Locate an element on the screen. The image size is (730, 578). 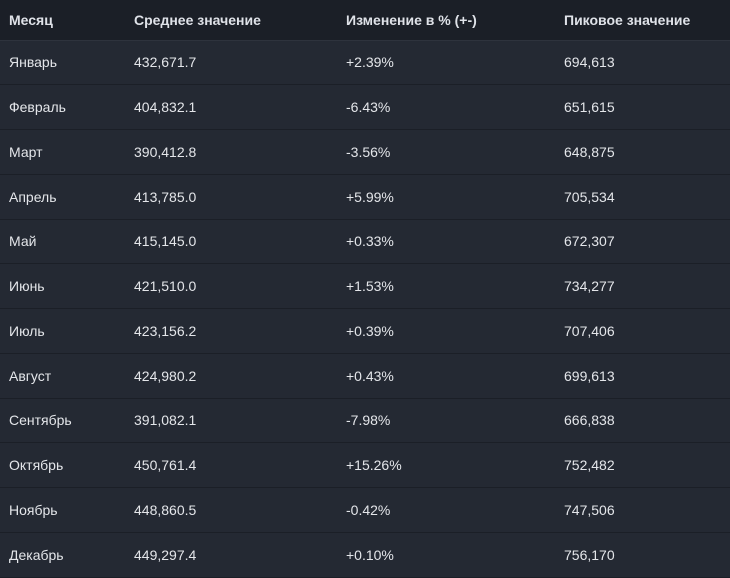
peak-cell: 747,506 is located at coordinates (642, 510).